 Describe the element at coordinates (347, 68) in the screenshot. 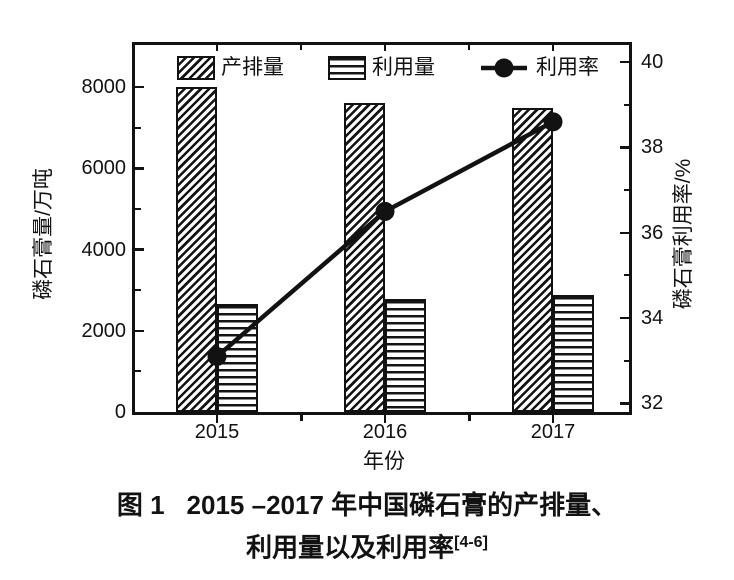

I see `legend-swatch-utilization` at that location.